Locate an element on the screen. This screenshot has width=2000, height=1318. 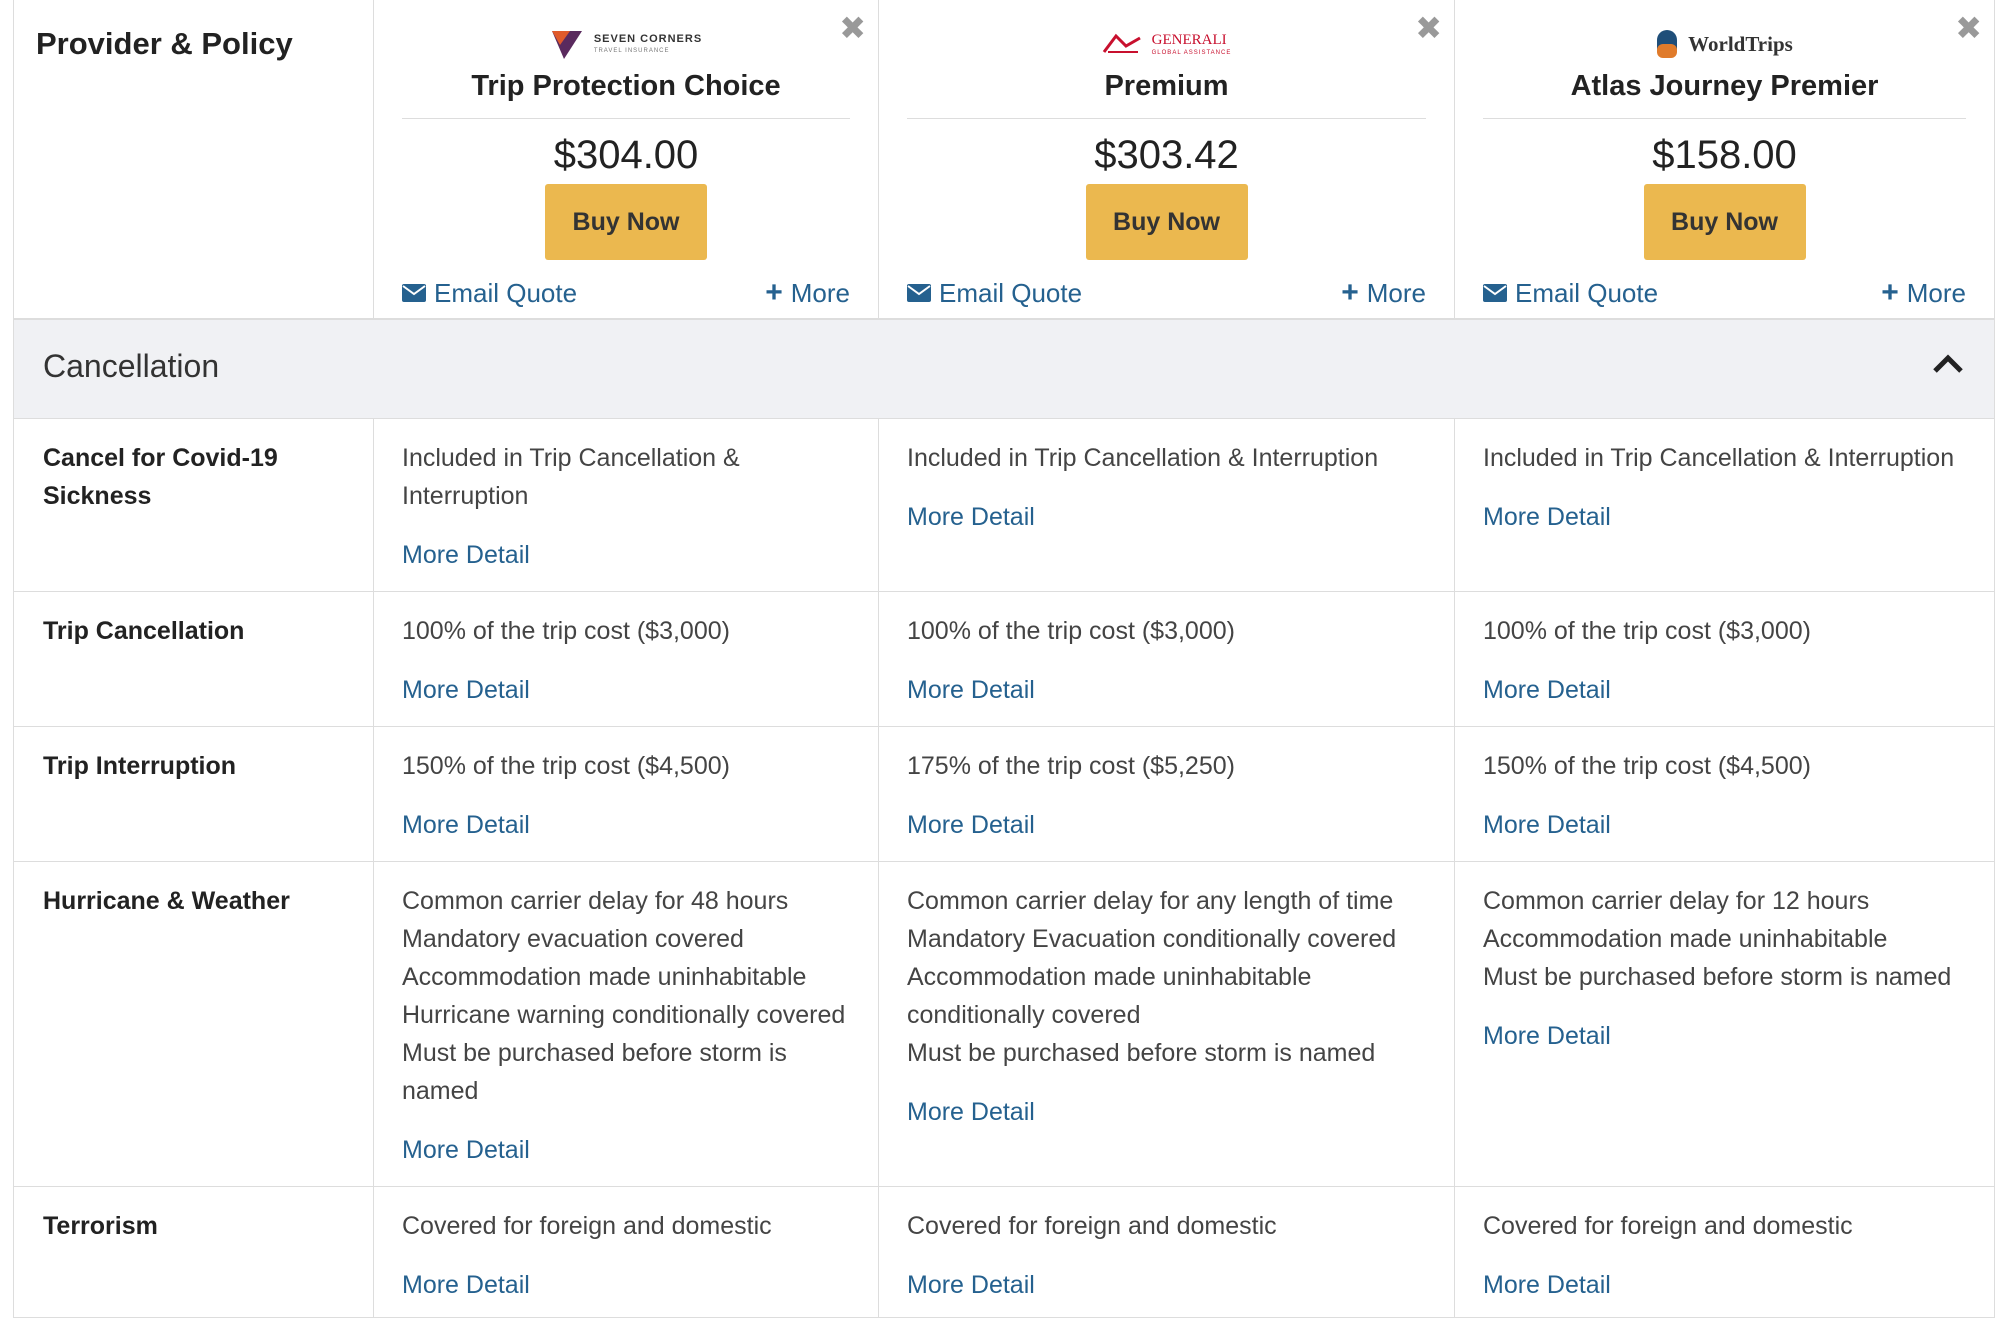
plan-name: Trip Protection Choice is located at coordinates (626, 86).